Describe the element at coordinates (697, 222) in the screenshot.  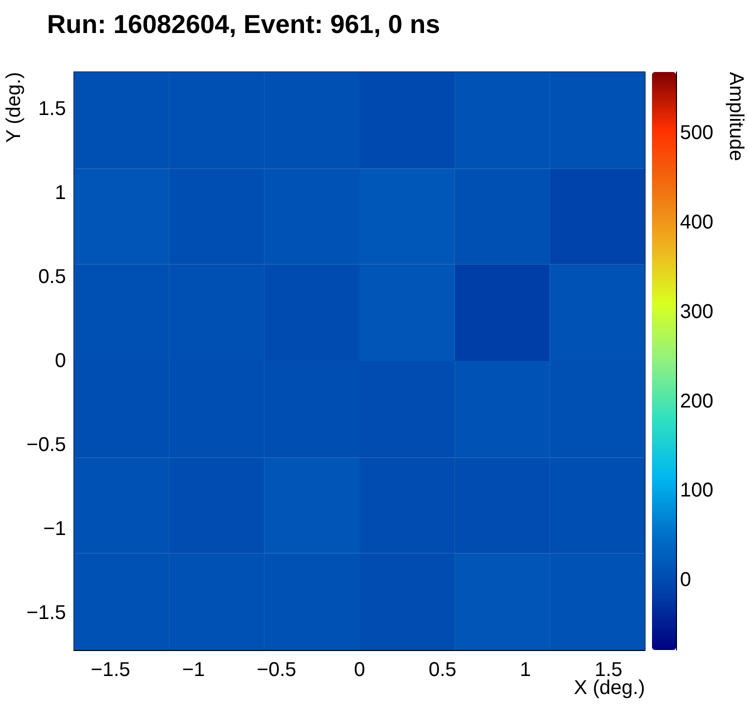
I see `color-bar-label: 400` at that location.